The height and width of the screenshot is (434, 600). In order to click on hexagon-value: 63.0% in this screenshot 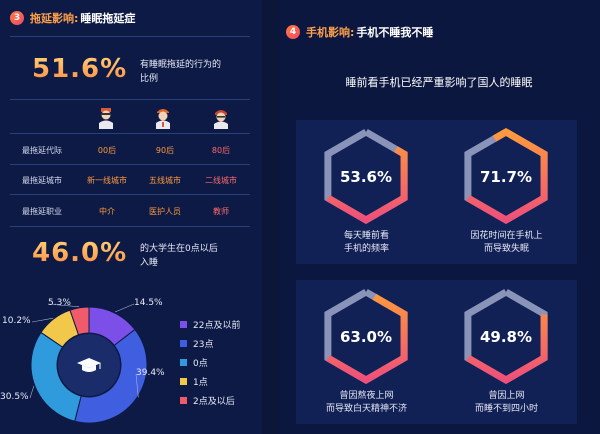, I will do `click(366, 337)`.